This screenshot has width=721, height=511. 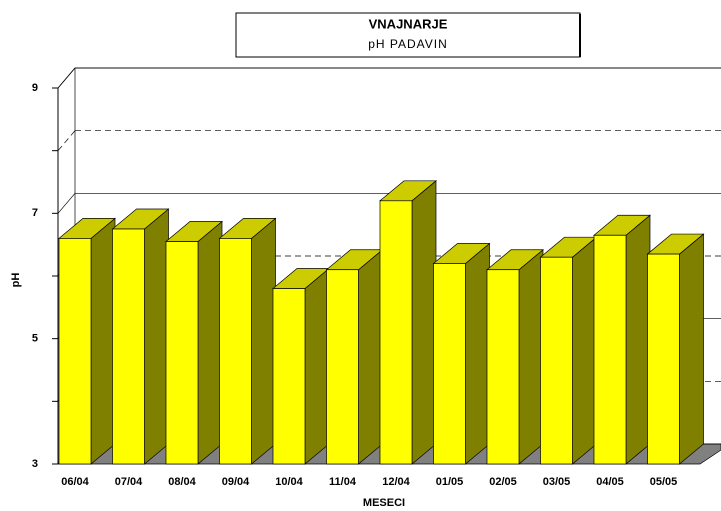 I want to click on x-axis-label: MESECI, so click(x=384, y=503).